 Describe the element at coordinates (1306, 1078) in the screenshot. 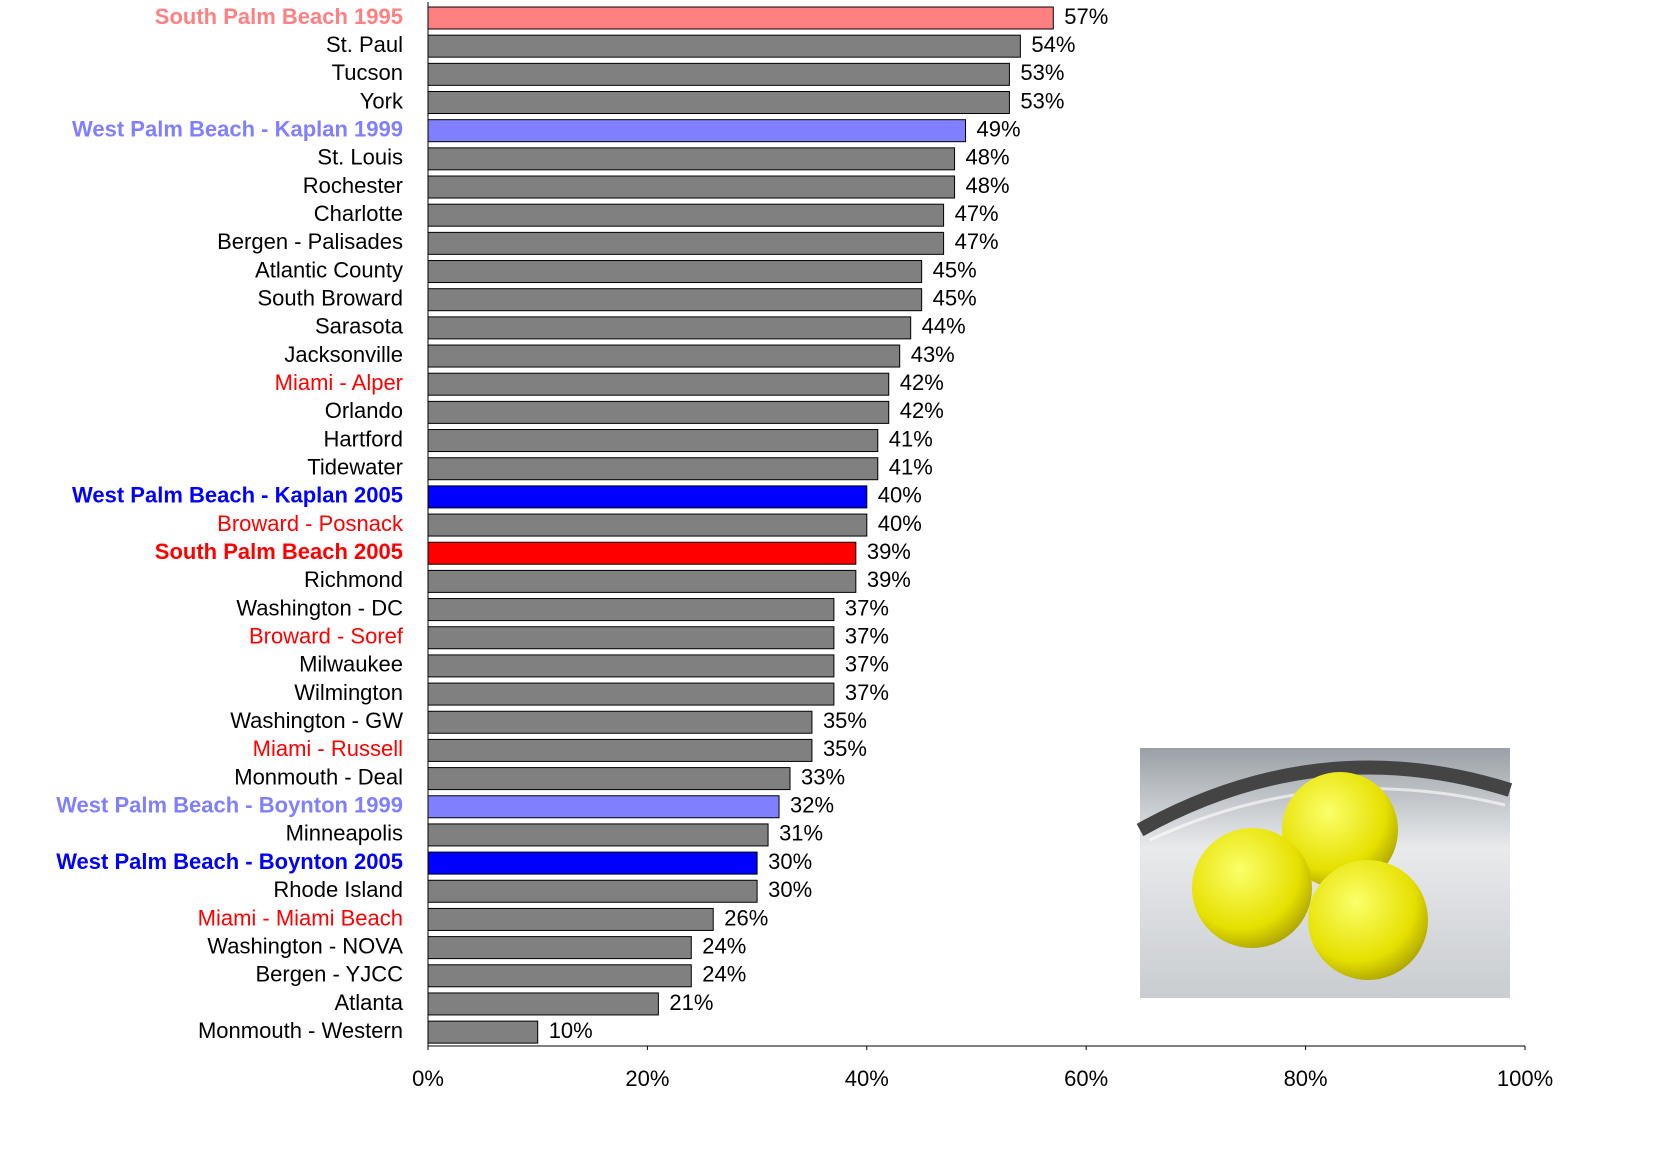

I see `x-tick-label: 80%` at that location.